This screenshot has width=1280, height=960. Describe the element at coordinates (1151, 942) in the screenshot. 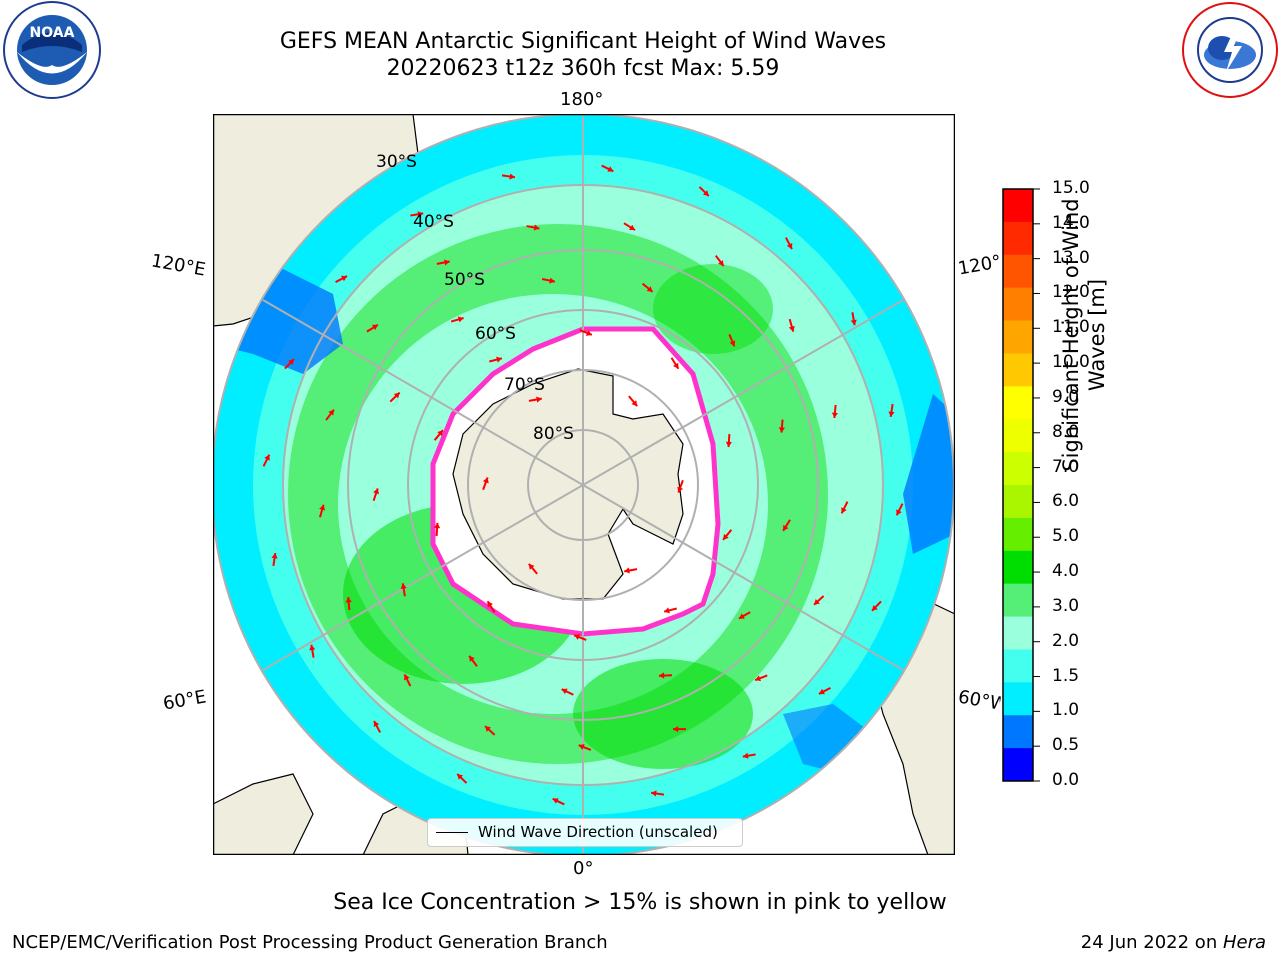

I see `footer-date-text: 24 Jun 2022 on` at that location.